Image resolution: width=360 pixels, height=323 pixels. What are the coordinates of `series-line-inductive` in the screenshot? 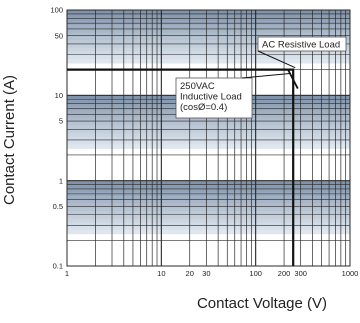 It's located at (183, 79).